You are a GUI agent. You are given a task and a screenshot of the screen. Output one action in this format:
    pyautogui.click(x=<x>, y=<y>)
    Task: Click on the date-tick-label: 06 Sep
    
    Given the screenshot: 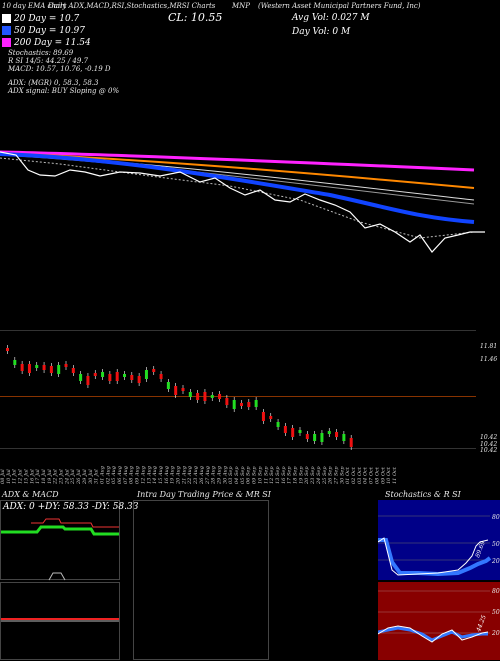 What is the action you would take?
    pyautogui.click(x=249, y=475)
    